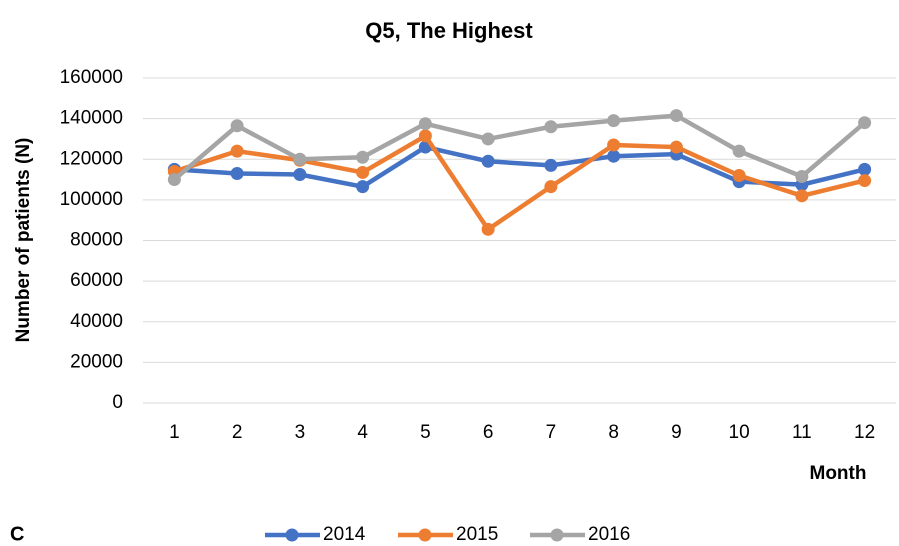 Image resolution: width=899 pixels, height=546 pixels. What do you see at coordinates (864, 432) in the screenshot?
I see `x-tick-label: 12` at bounding box center [864, 432].